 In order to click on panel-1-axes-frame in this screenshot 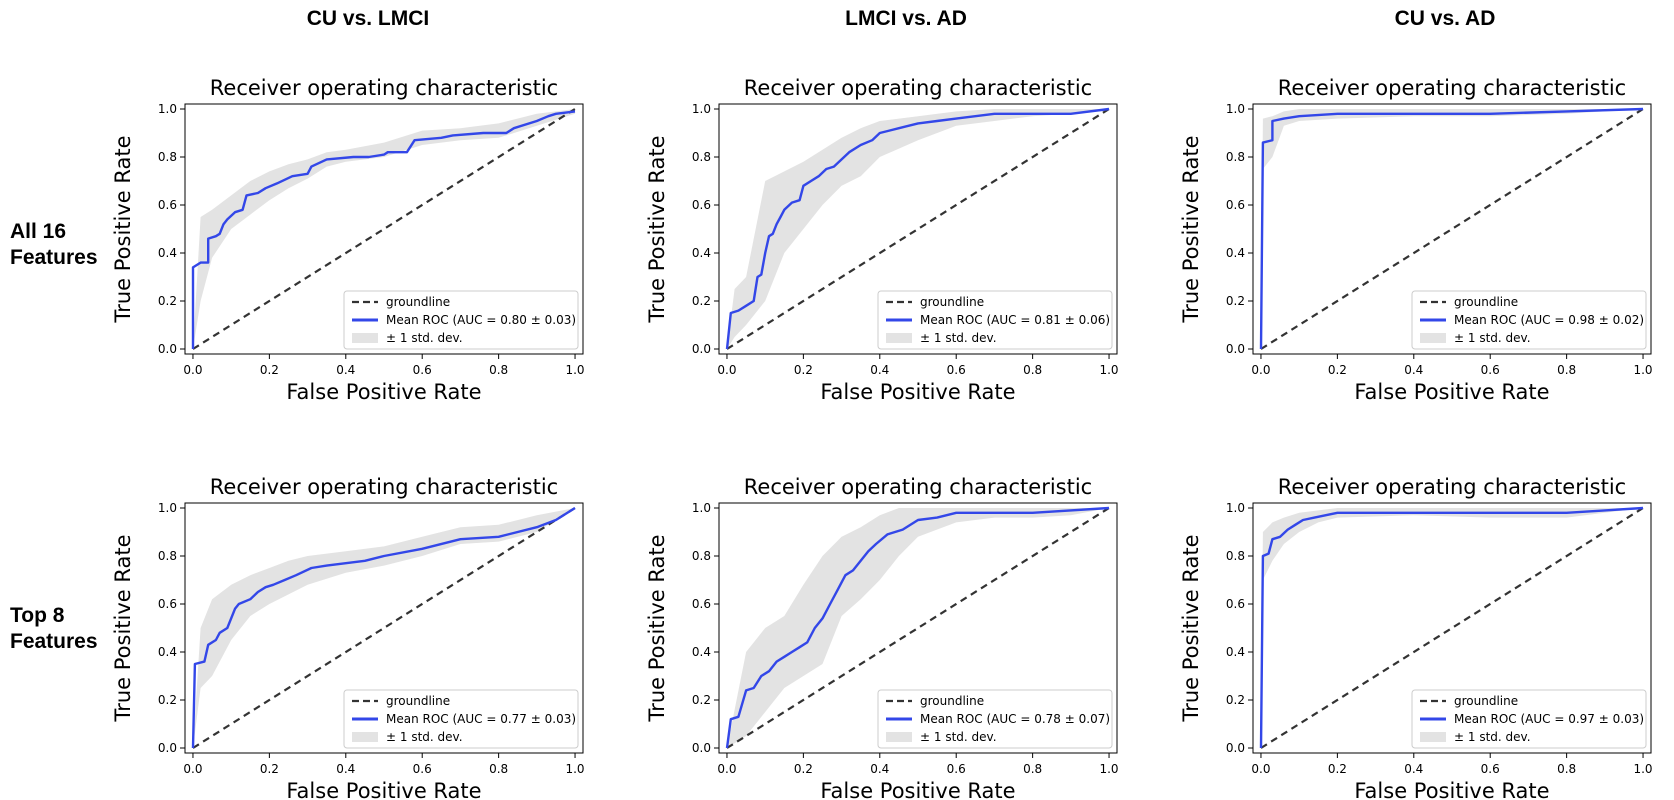, I will do `click(384, 229)`.